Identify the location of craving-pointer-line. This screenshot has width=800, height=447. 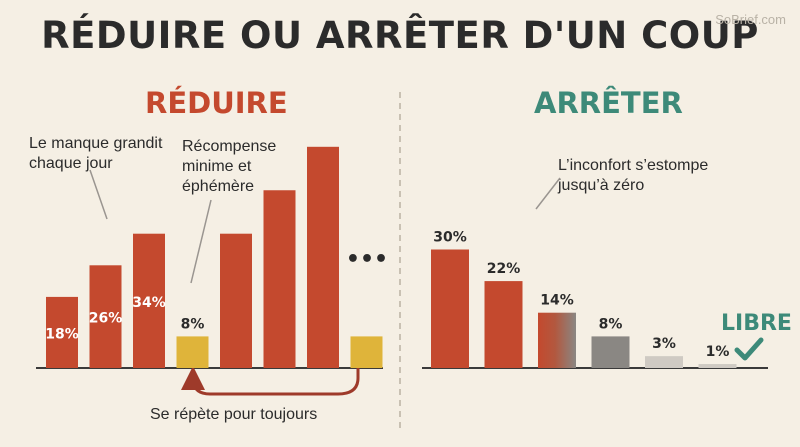
(98, 194).